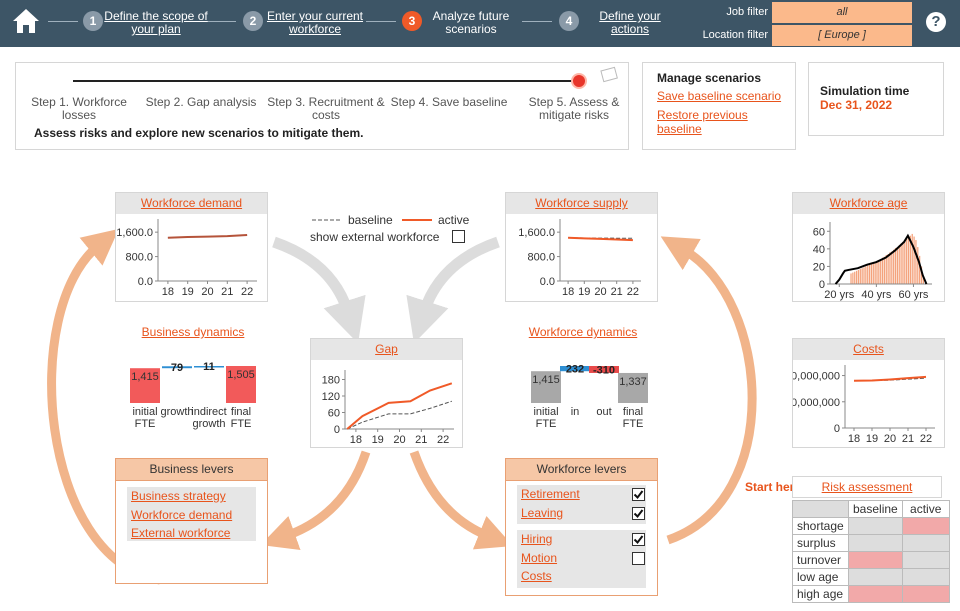  Describe the element at coordinates (546, 380) in the screenshot. I see `value-label: 1,415` at that location.